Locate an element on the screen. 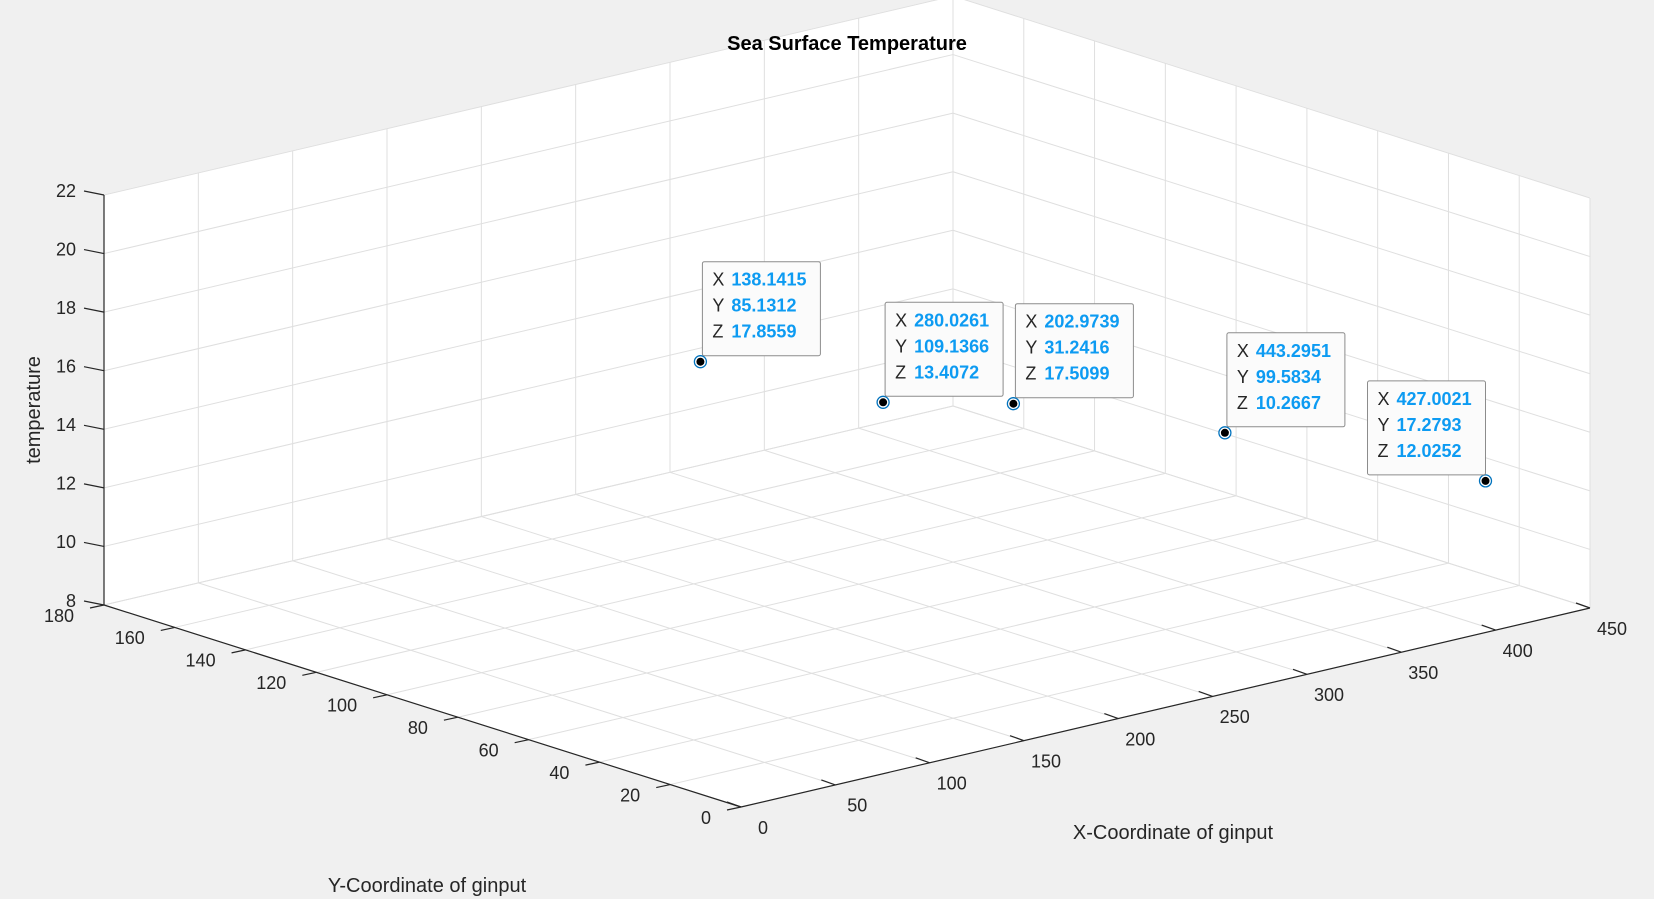  x-tick-label: 150 is located at coordinates (1046, 761).